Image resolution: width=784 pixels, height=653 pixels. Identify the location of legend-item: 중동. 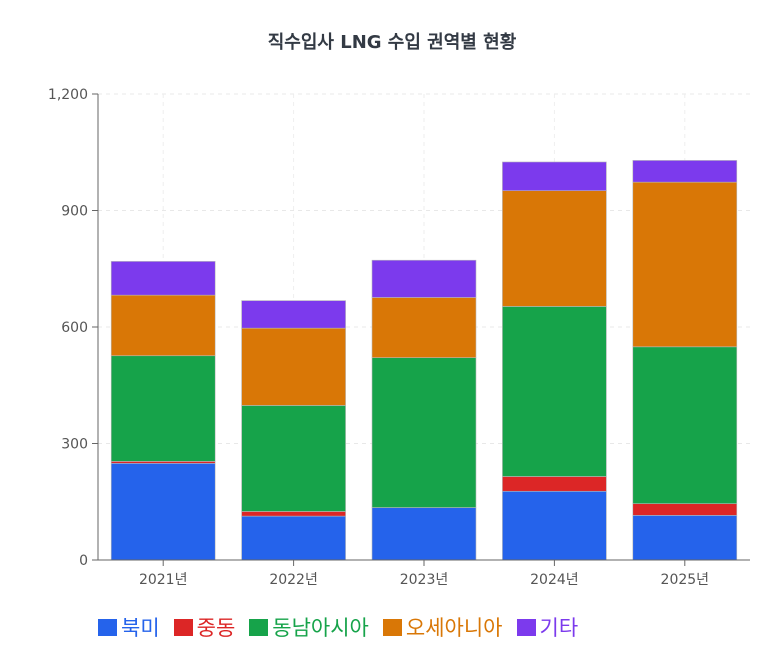
(204, 627).